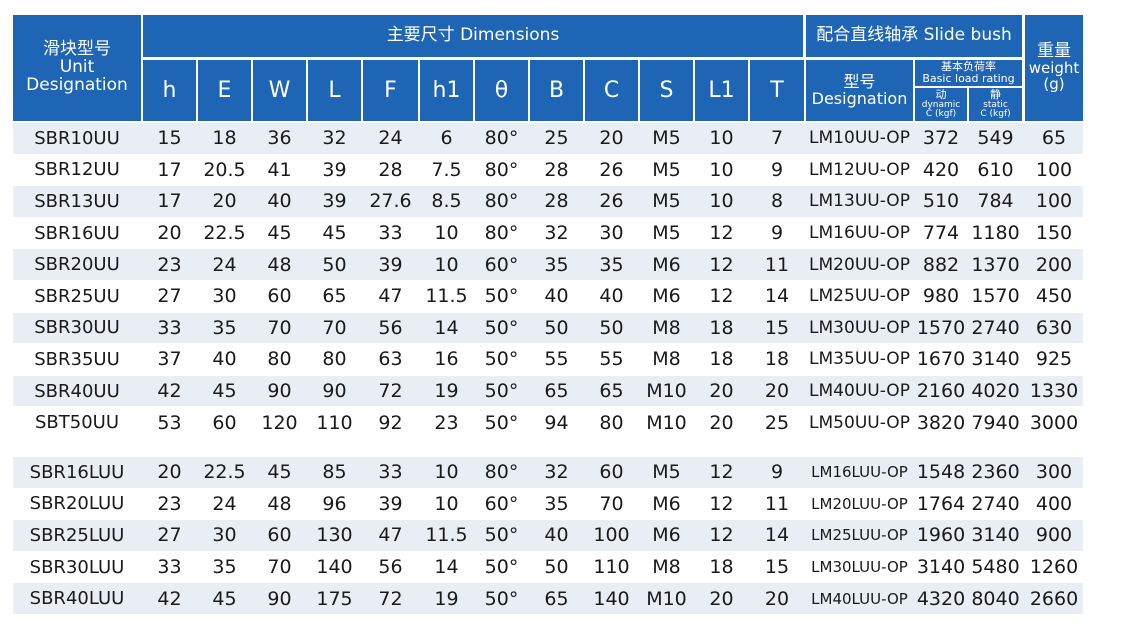 The width and height of the screenshot is (1123, 628). What do you see at coordinates (556, 138) in the screenshot?
I see `table-cell: 25` at bounding box center [556, 138].